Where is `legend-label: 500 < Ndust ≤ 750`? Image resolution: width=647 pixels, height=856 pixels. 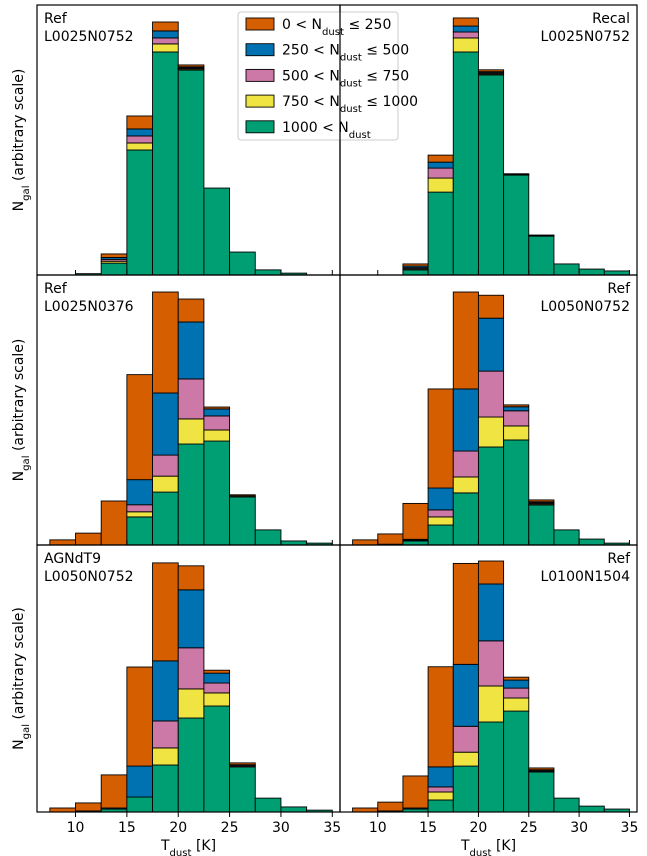
legend-label: 500 < Ndust ≤ 750 is located at coordinates (345, 78).